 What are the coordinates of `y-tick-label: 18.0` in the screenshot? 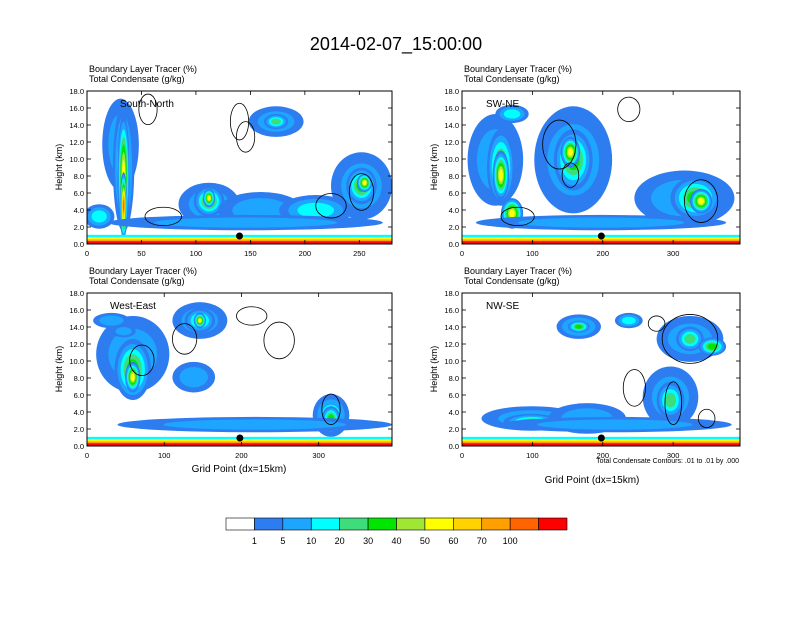 It's located at (76, 293).